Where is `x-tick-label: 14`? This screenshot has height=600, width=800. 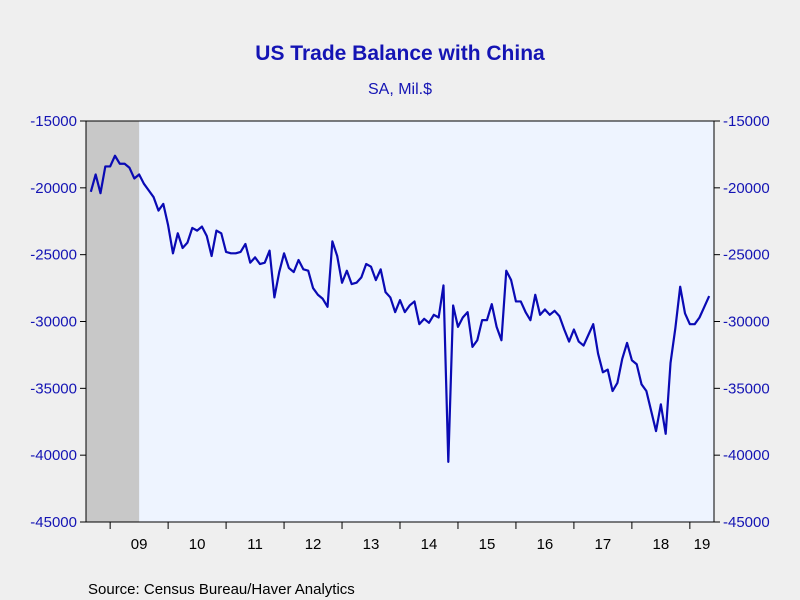
x-tick-label: 14 is located at coordinates (429, 544).